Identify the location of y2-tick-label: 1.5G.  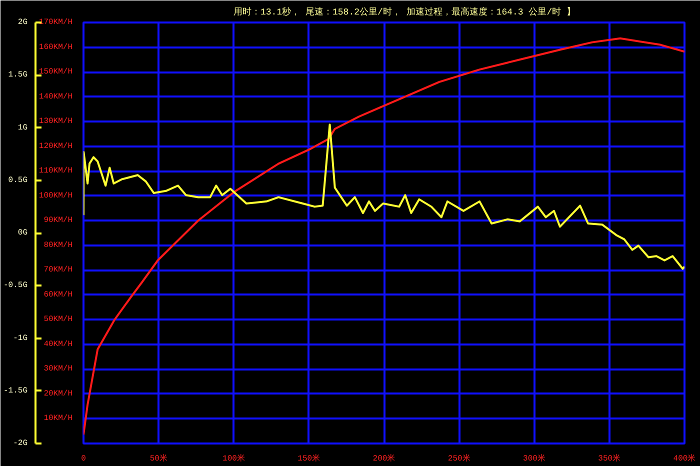
(18, 75).